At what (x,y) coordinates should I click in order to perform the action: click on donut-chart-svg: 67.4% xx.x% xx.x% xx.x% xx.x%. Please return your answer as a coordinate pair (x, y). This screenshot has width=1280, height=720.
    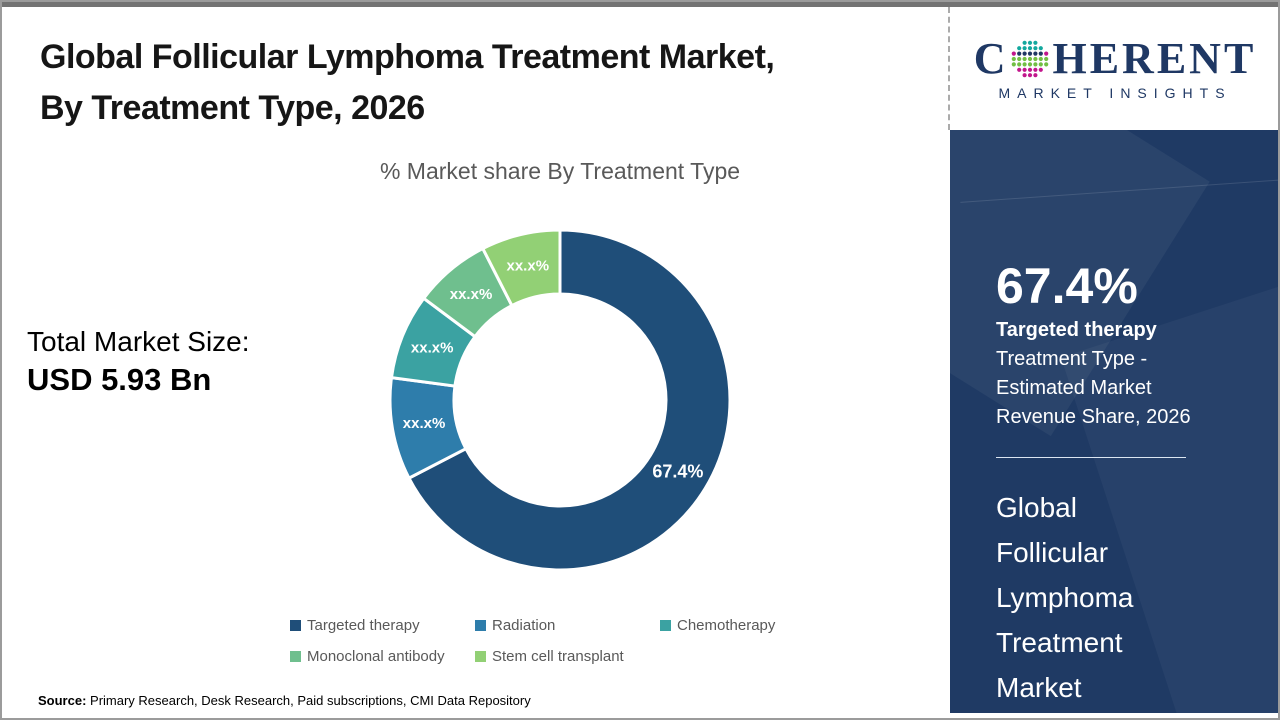
    Looking at the image, I should click on (560, 400).